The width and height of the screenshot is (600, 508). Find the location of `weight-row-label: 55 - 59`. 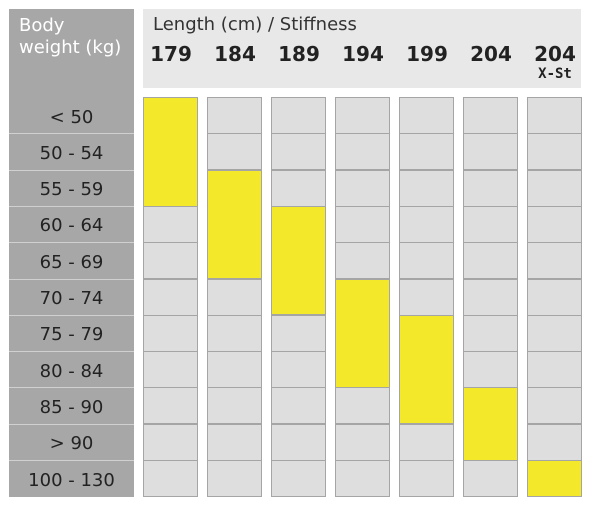

weight-row-label: 55 - 59 is located at coordinates (71, 190).